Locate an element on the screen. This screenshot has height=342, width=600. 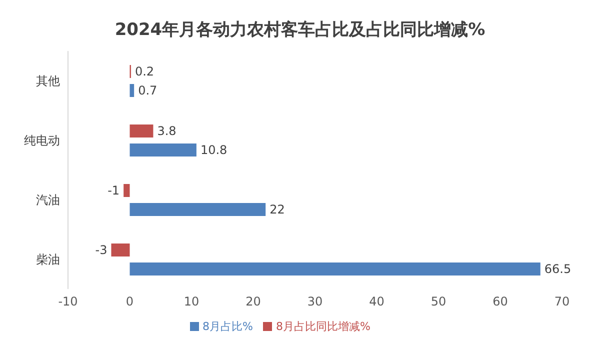
data-label: 66.5 is located at coordinates (558, 269).